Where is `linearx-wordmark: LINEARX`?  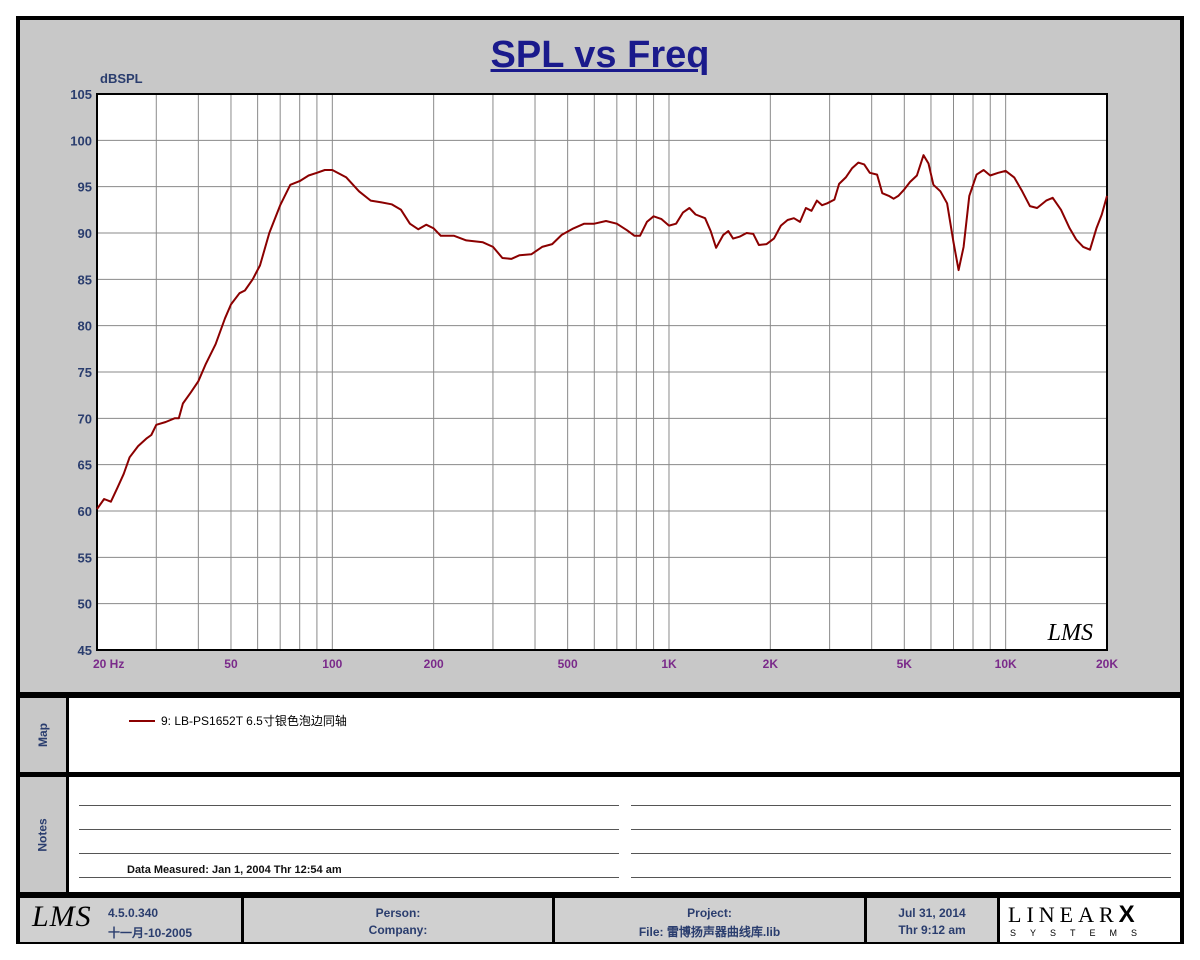
linearx-wordmark: LINEARX is located at coordinates (1071, 915).